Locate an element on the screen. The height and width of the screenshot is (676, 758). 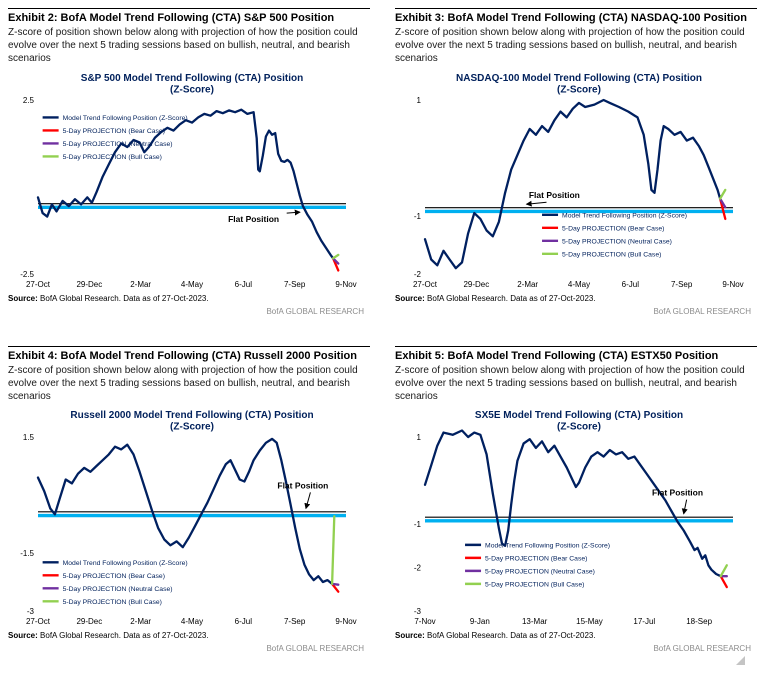
x-tick-label: 13-Mar is located at coordinates (535, 621).